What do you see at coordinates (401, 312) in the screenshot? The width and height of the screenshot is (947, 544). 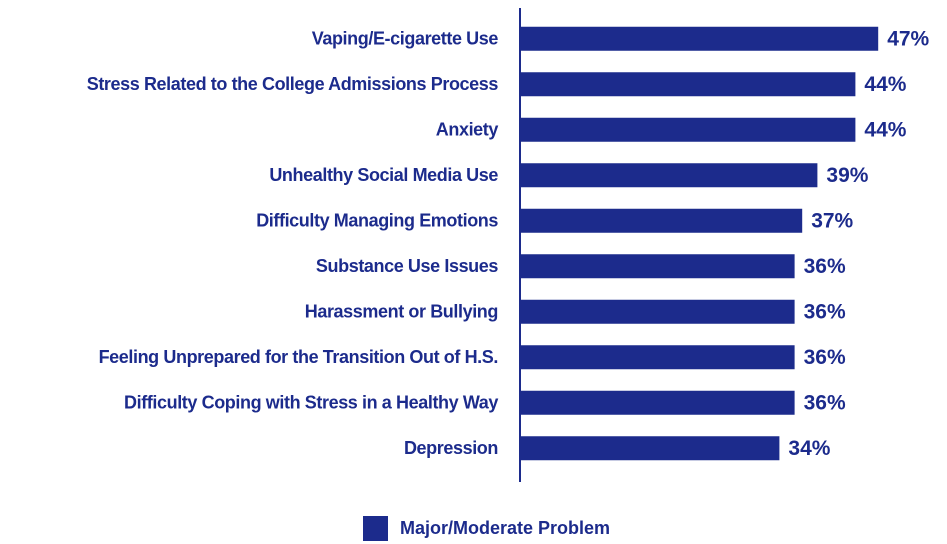 I see `category-label: Harassment or Bullying` at bounding box center [401, 312].